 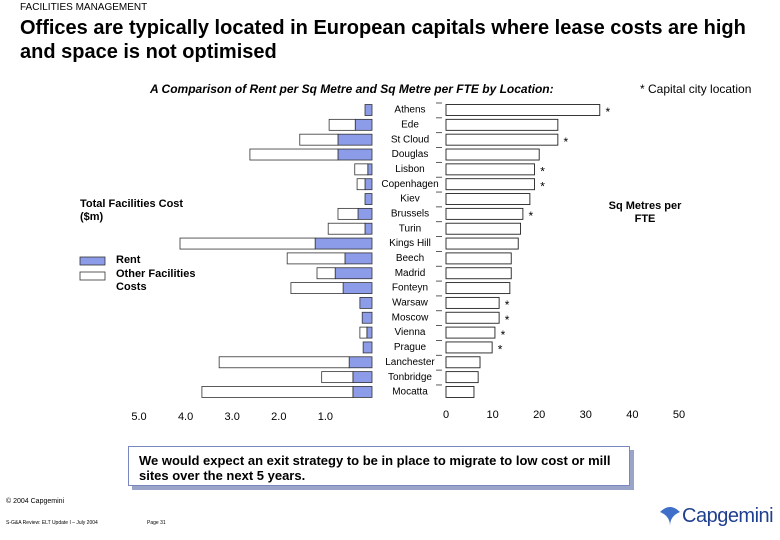 I want to click on x-tick-label: 2.0, so click(x=278, y=417).